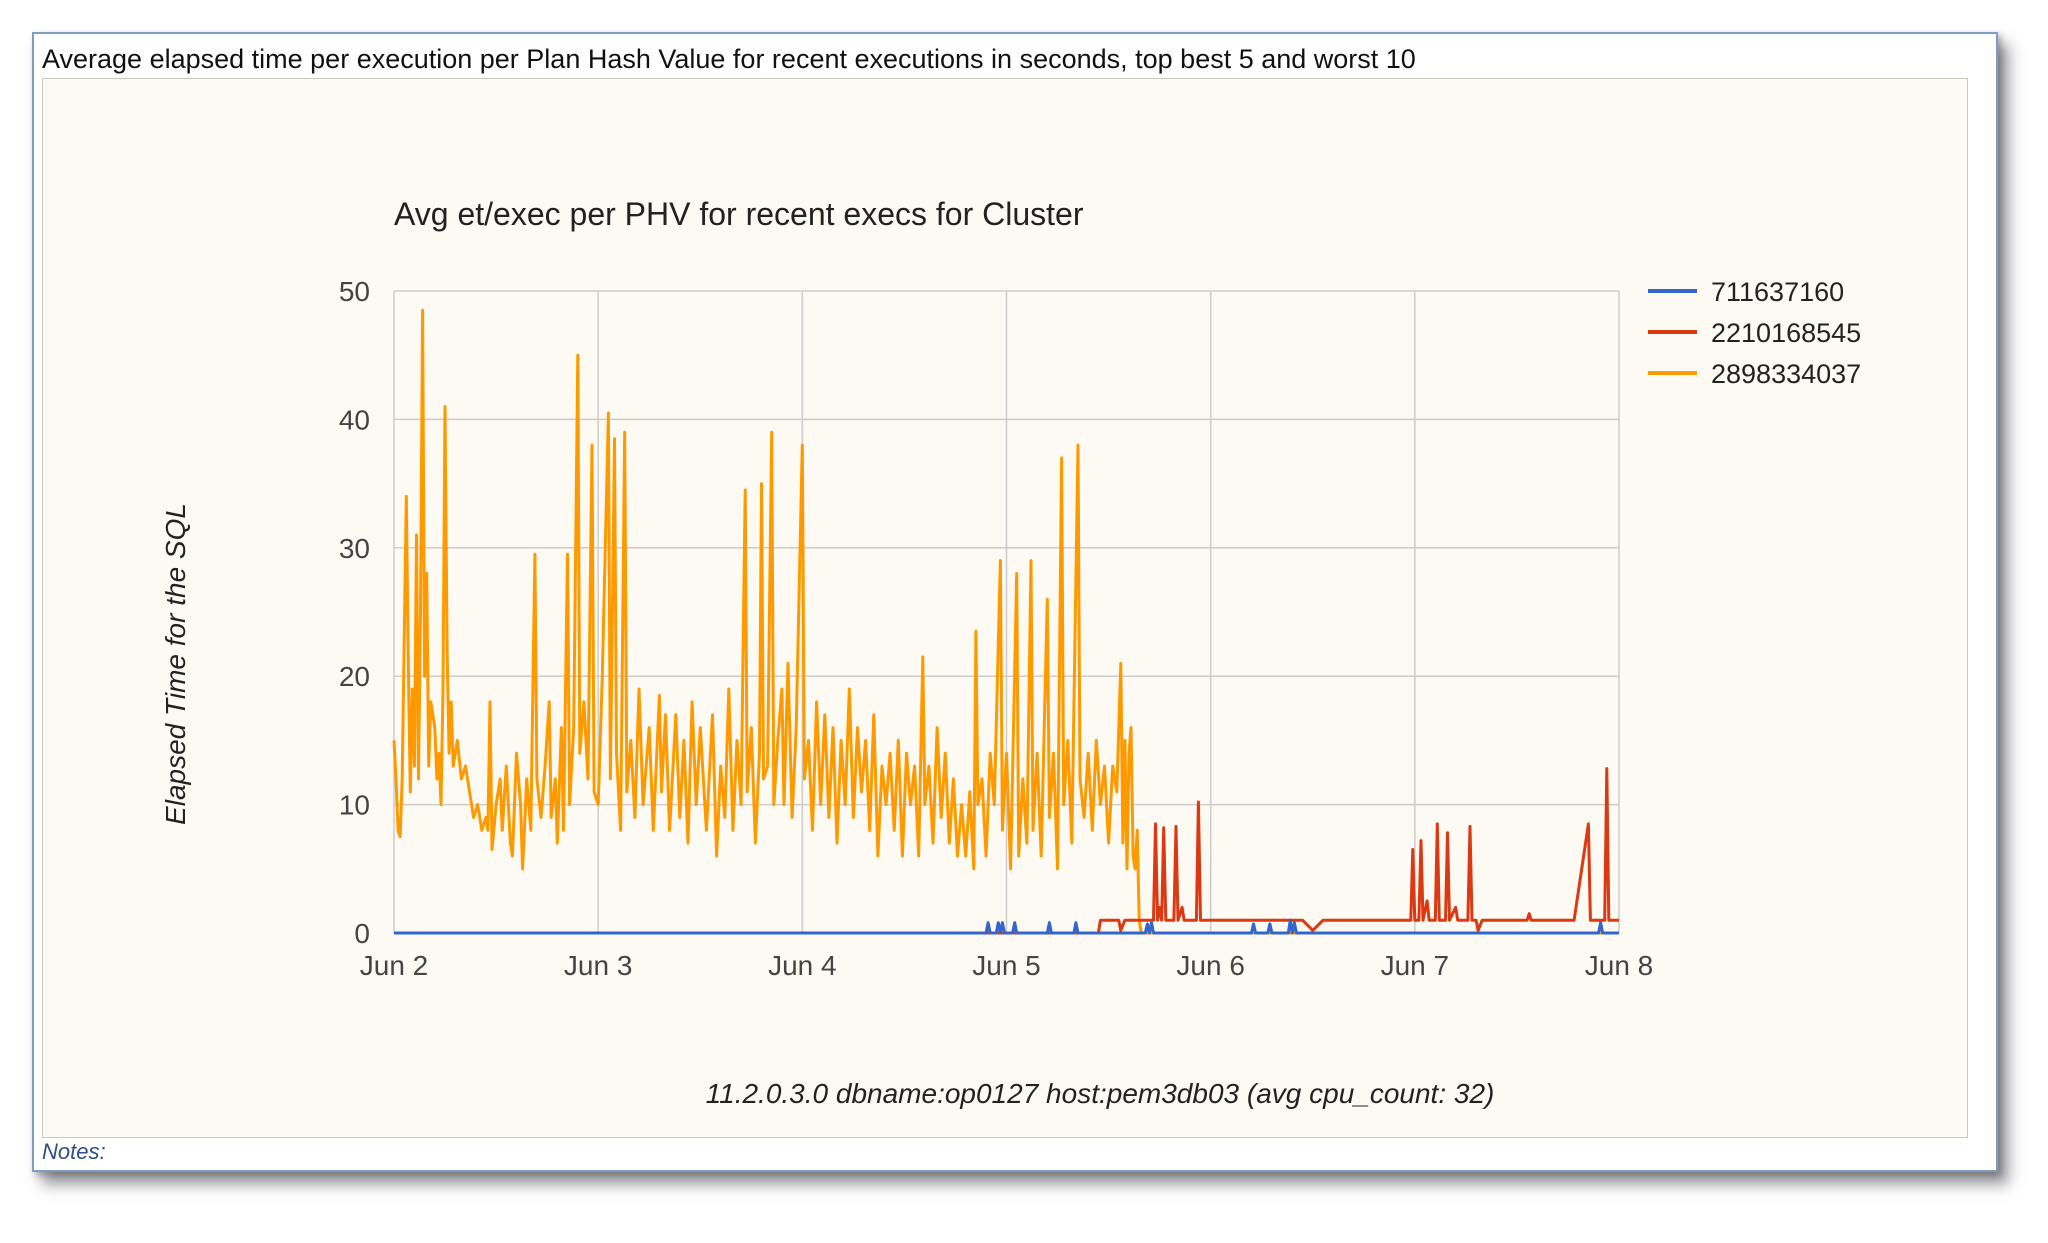  I want to click on x-tick-label: Jun 5, so click(1006, 965).